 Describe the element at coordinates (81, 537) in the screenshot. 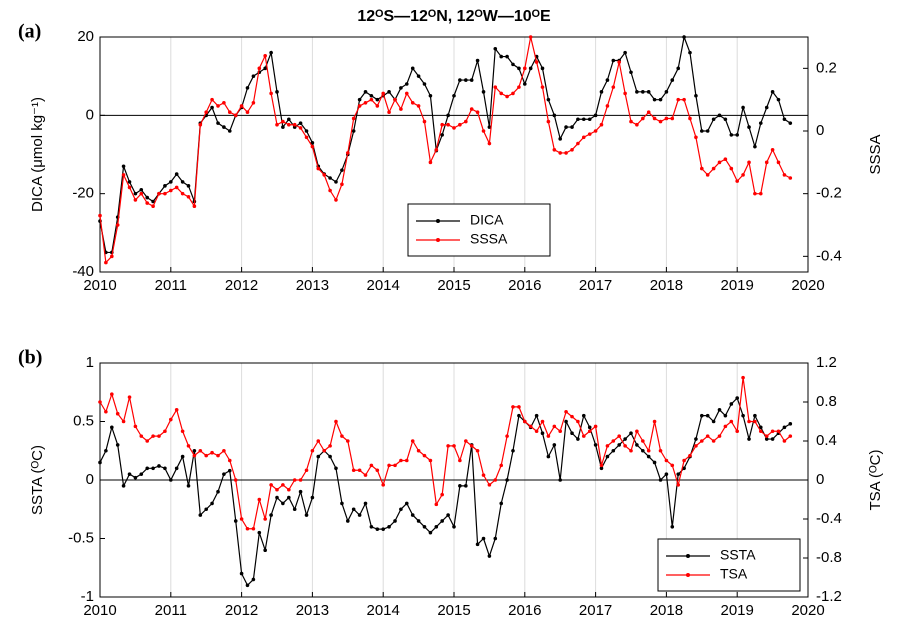

I see `y-tick-label: -0.5` at that location.